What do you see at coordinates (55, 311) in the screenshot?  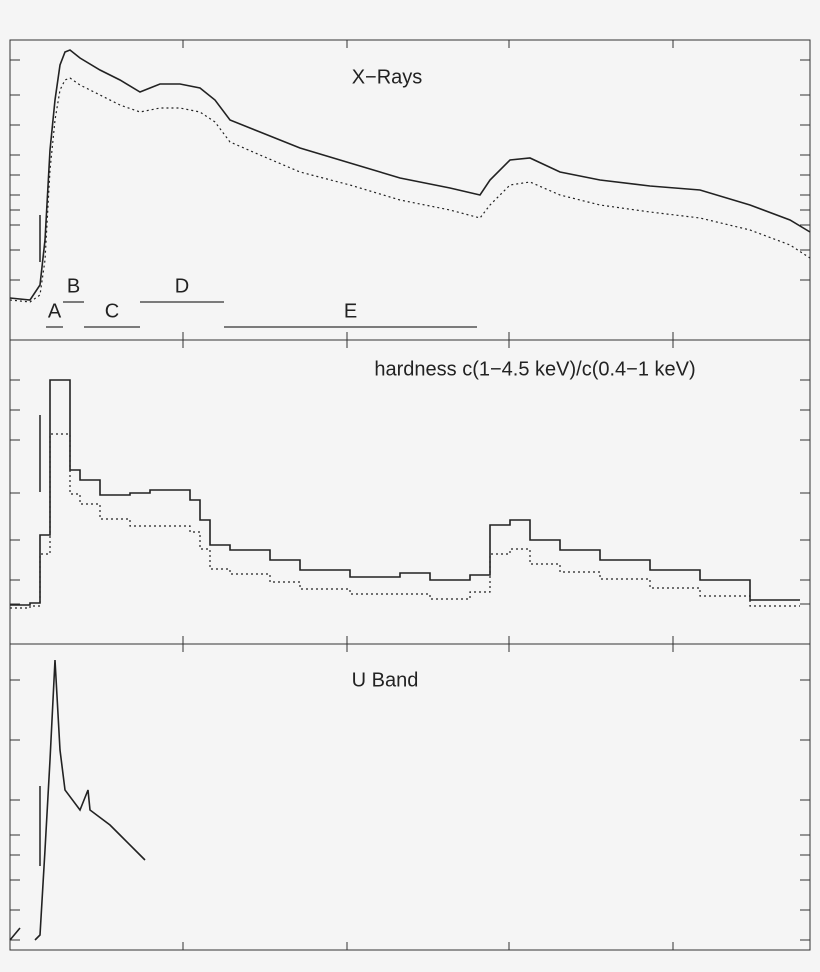 I see `interval-label: A` at bounding box center [55, 311].